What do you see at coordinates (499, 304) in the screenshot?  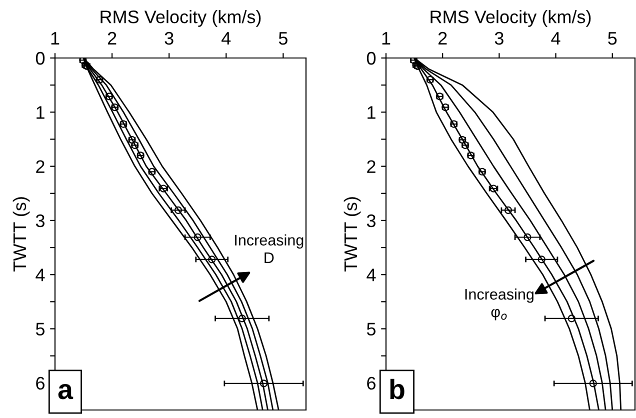 I see `annotation: Increasing φ$_{o}$` at bounding box center [499, 304].